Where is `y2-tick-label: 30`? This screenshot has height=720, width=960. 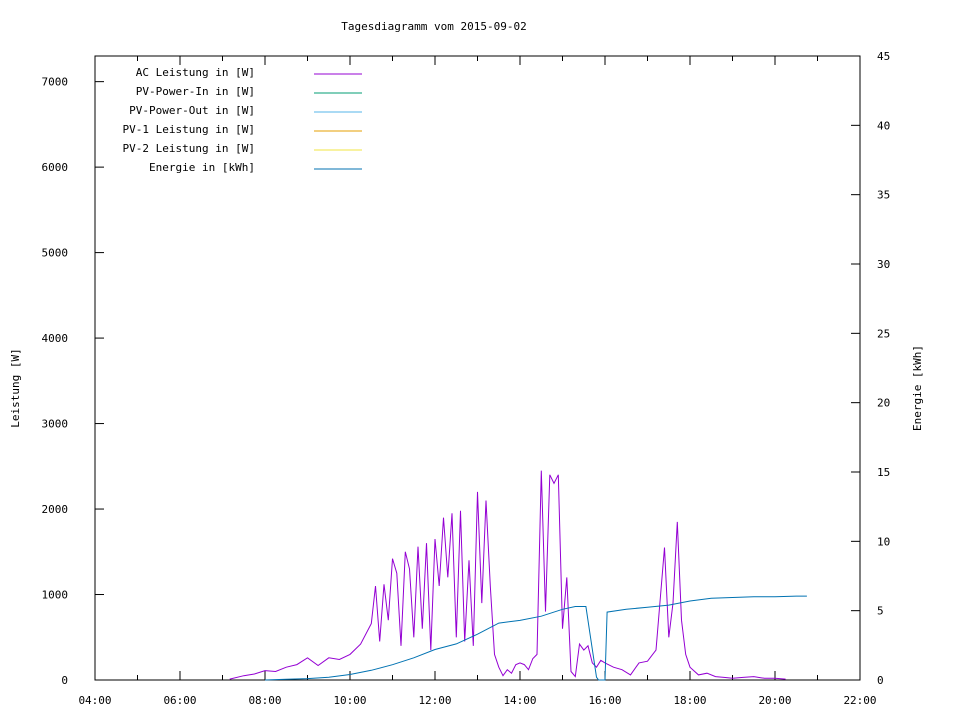 y2-tick-label: 30 is located at coordinates (883, 264).